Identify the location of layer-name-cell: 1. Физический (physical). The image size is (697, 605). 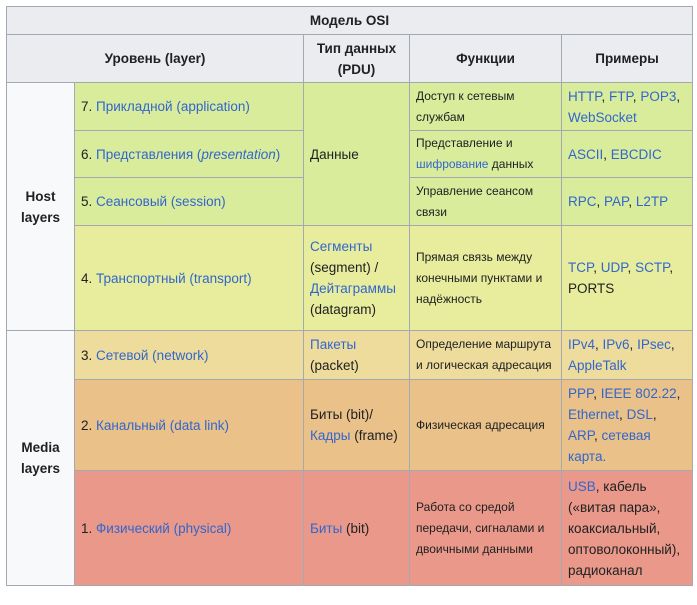
(189, 528).